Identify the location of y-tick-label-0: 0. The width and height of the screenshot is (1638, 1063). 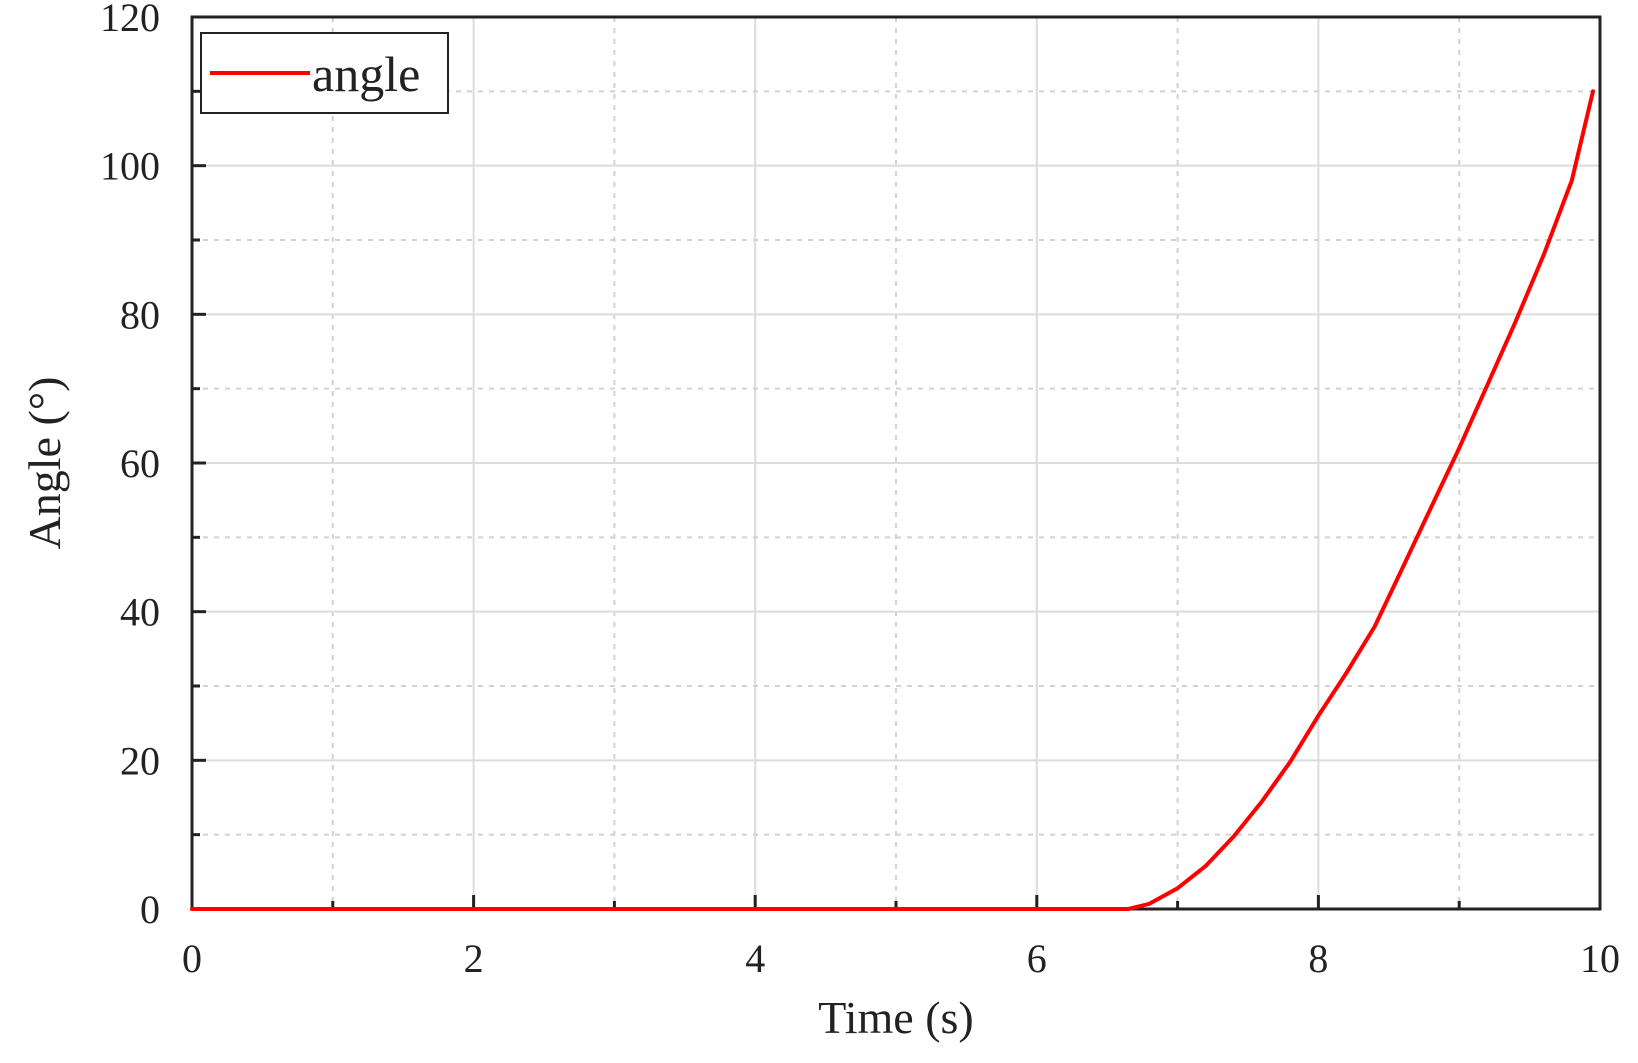
(150, 909).